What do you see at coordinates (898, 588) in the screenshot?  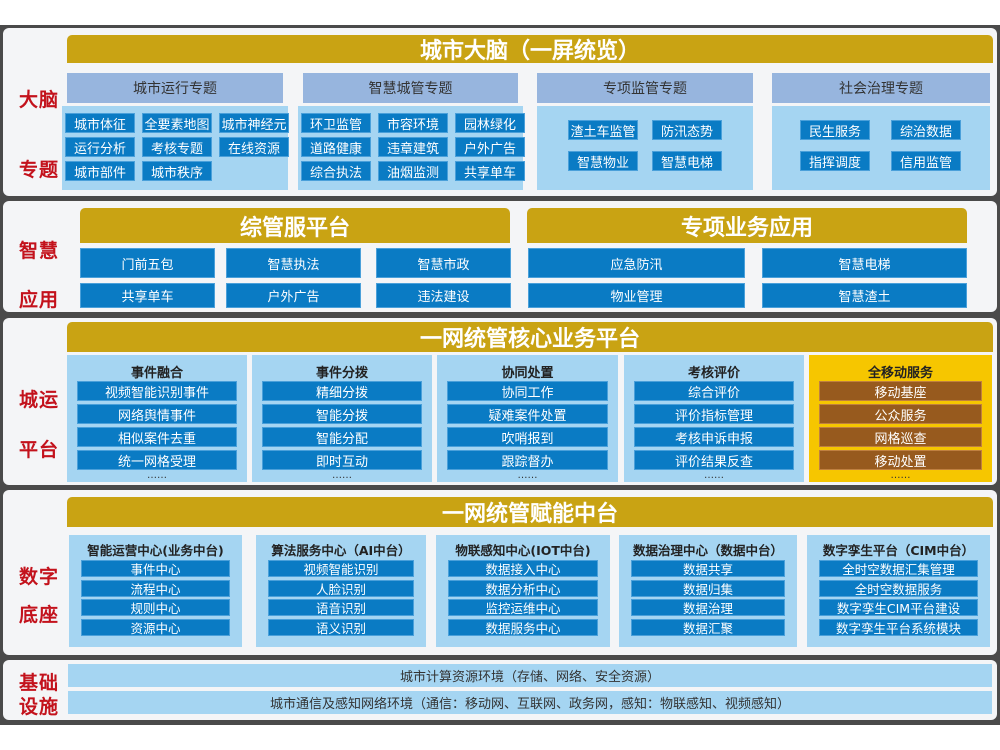 I see `center-button: 全时空数据服务` at bounding box center [898, 588].